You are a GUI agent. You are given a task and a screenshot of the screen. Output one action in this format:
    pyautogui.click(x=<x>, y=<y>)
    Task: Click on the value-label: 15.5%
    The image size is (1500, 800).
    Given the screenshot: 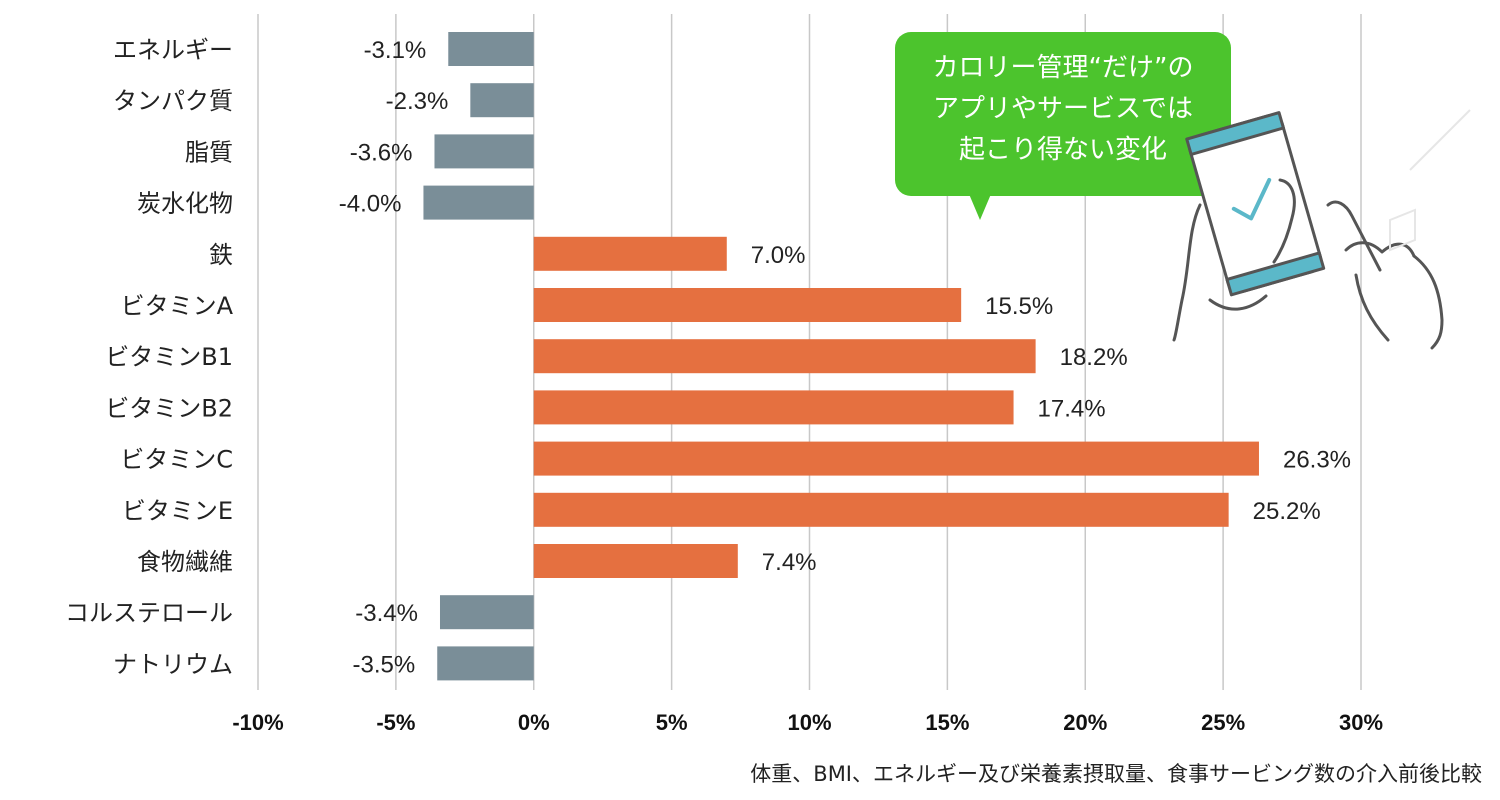 What is the action you would take?
    pyautogui.click(x=1019, y=306)
    